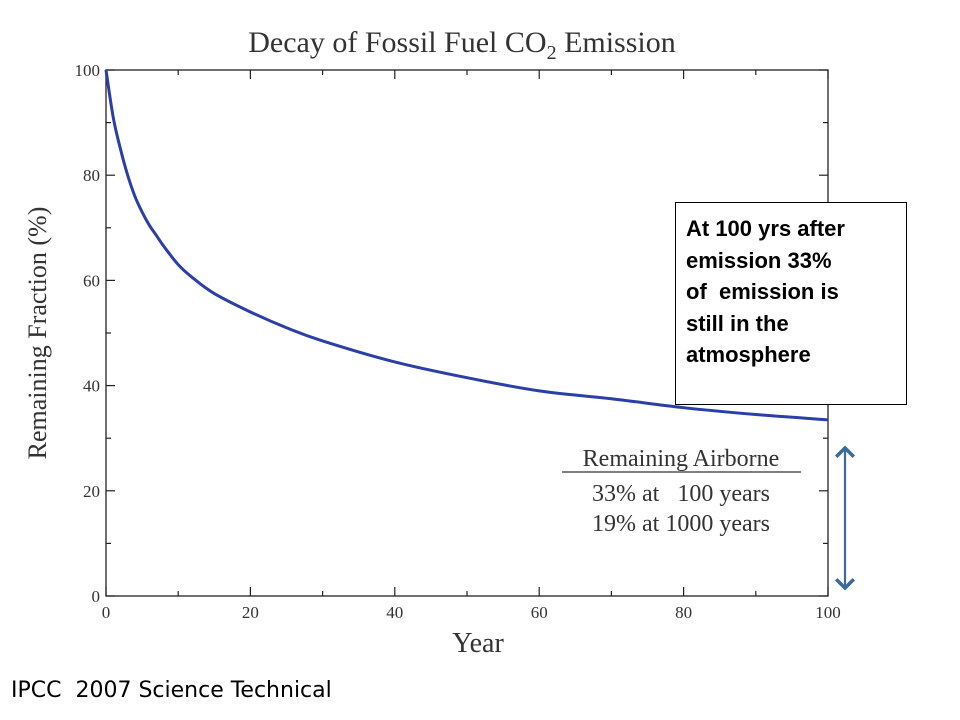  What do you see at coordinates (681, 459) in the screenshot?
I see `legend-heading: Remaining Airborne` at bounding box center [681, 459].